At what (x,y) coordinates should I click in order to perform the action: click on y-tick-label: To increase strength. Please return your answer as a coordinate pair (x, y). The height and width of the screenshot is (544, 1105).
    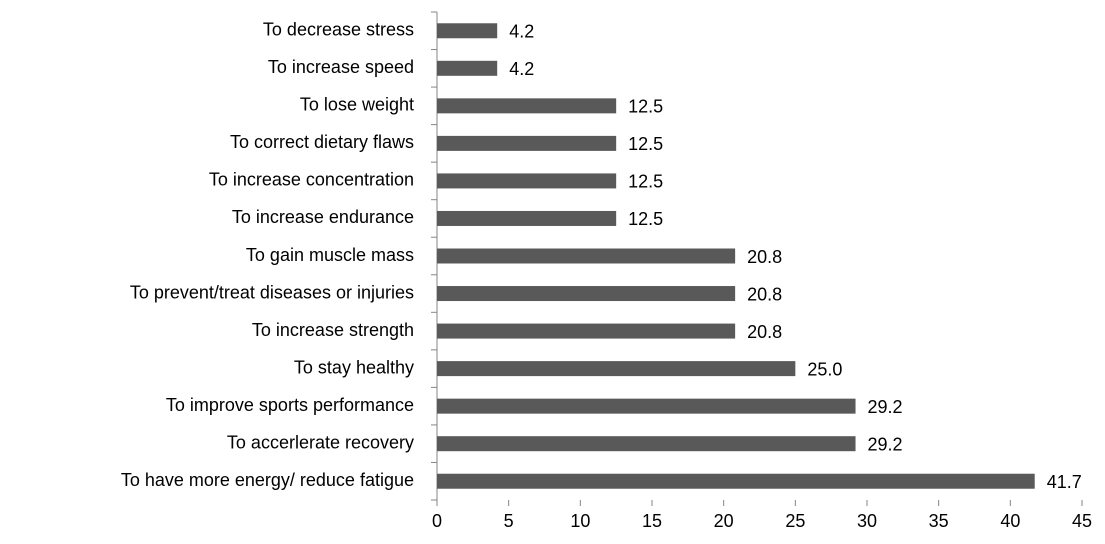
    Looking at the image, I should click on (333, 330).